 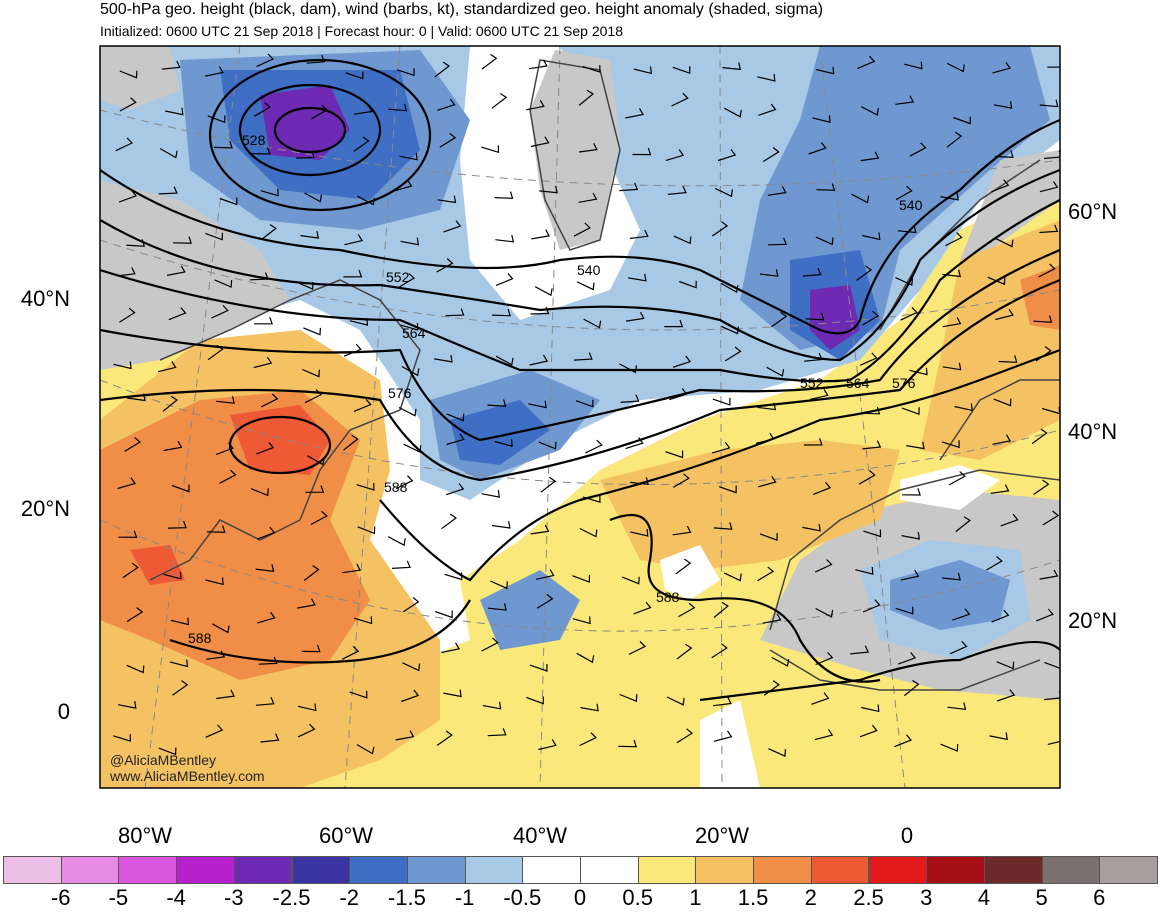 What do you see at coordinates (464, 897) in the screenshot?
I see `colorbar-tick-label: -1` at bounding box center [464, 897].